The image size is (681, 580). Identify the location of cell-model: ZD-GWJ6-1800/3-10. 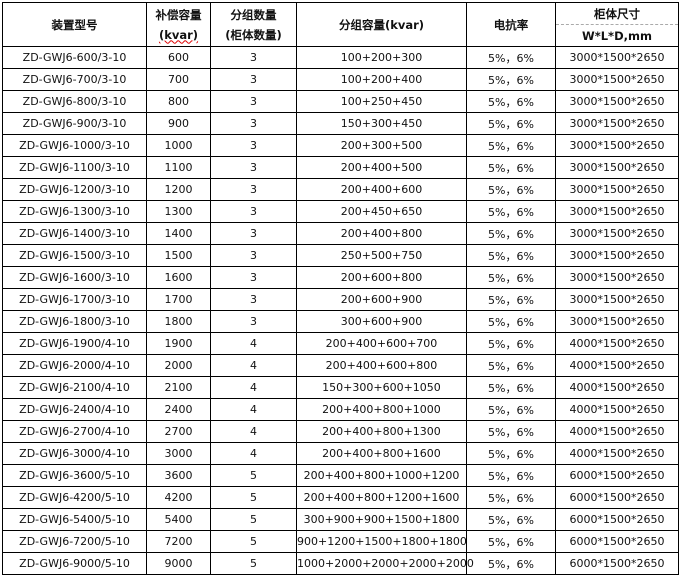
(74, 321).